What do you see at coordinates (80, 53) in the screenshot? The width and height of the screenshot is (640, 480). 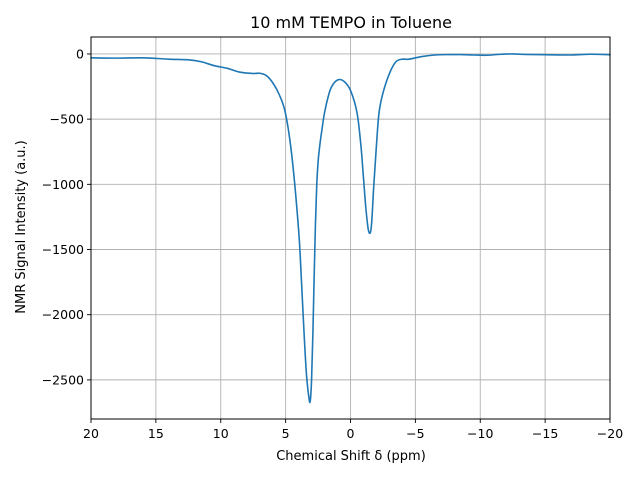 I see `y-tick-label: 0` at bounding box center [80, 53].